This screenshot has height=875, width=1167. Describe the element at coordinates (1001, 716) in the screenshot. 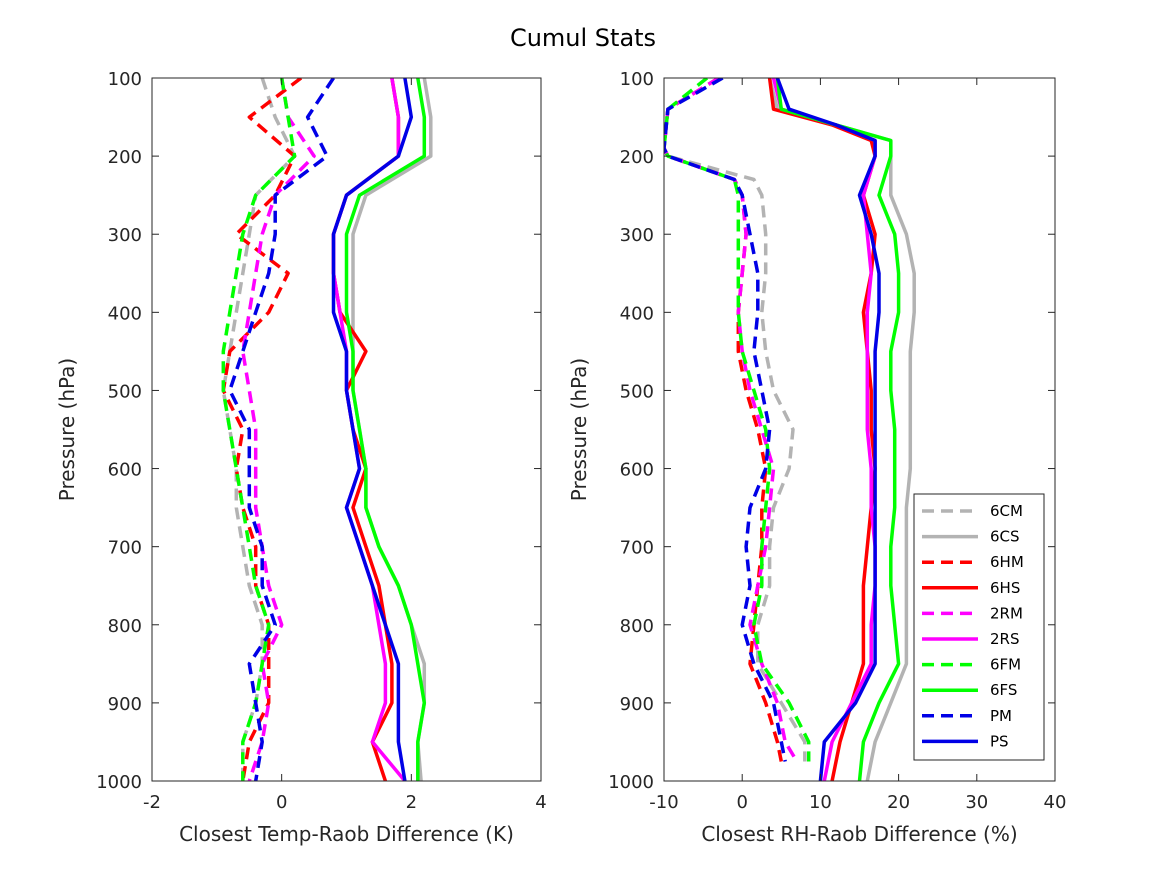

I see `legend-label-pm: PM` at that location.